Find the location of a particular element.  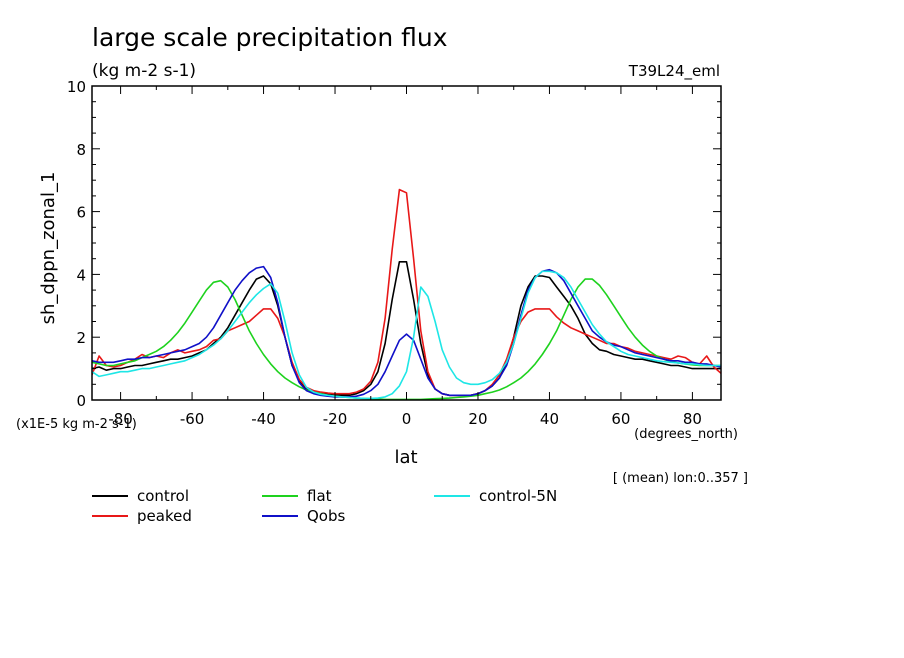

legend: control peaked flat Qobs control-5N is located at coordinates (324, 506).